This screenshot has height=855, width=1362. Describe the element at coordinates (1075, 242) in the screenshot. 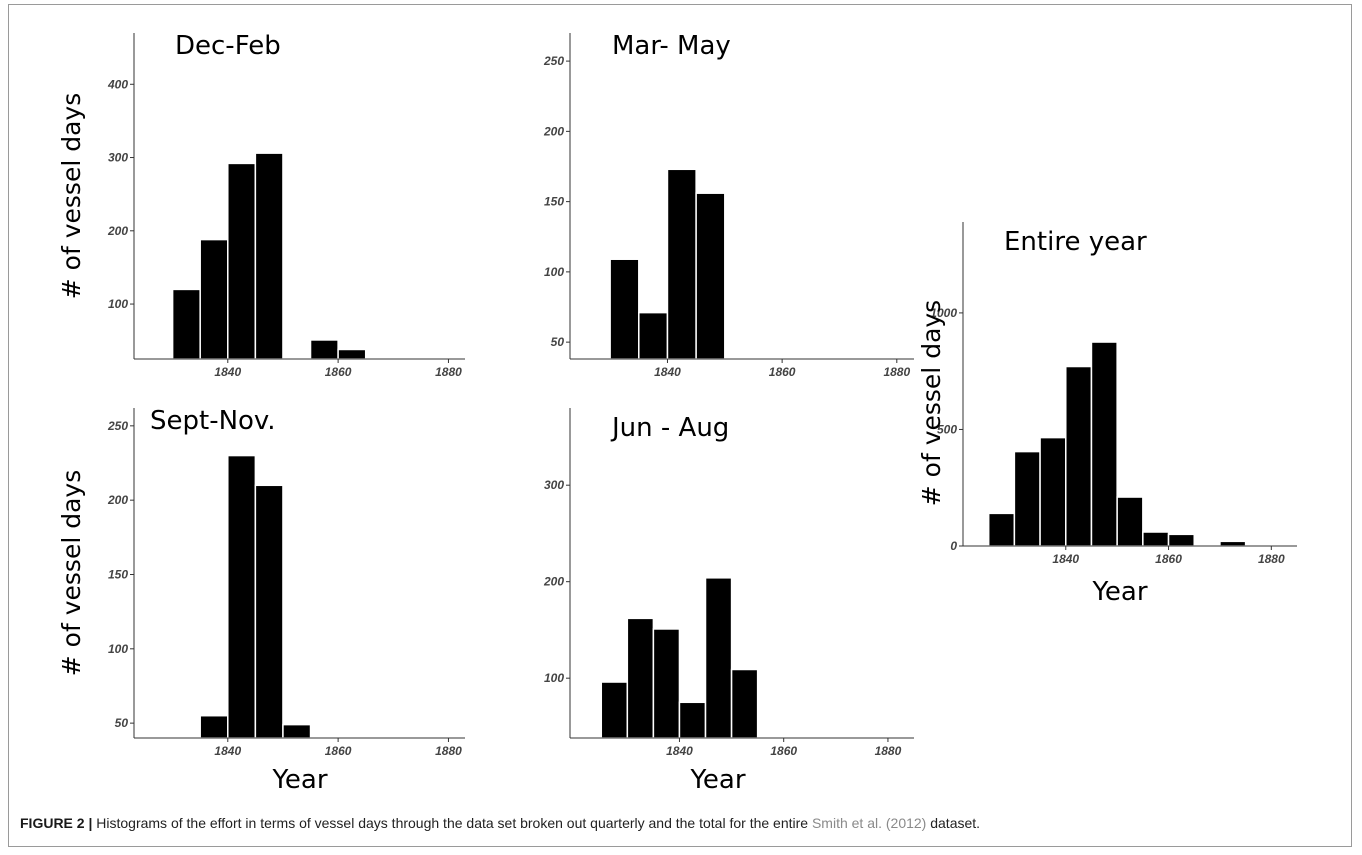

I see `panel-title: Entire year` at that location.